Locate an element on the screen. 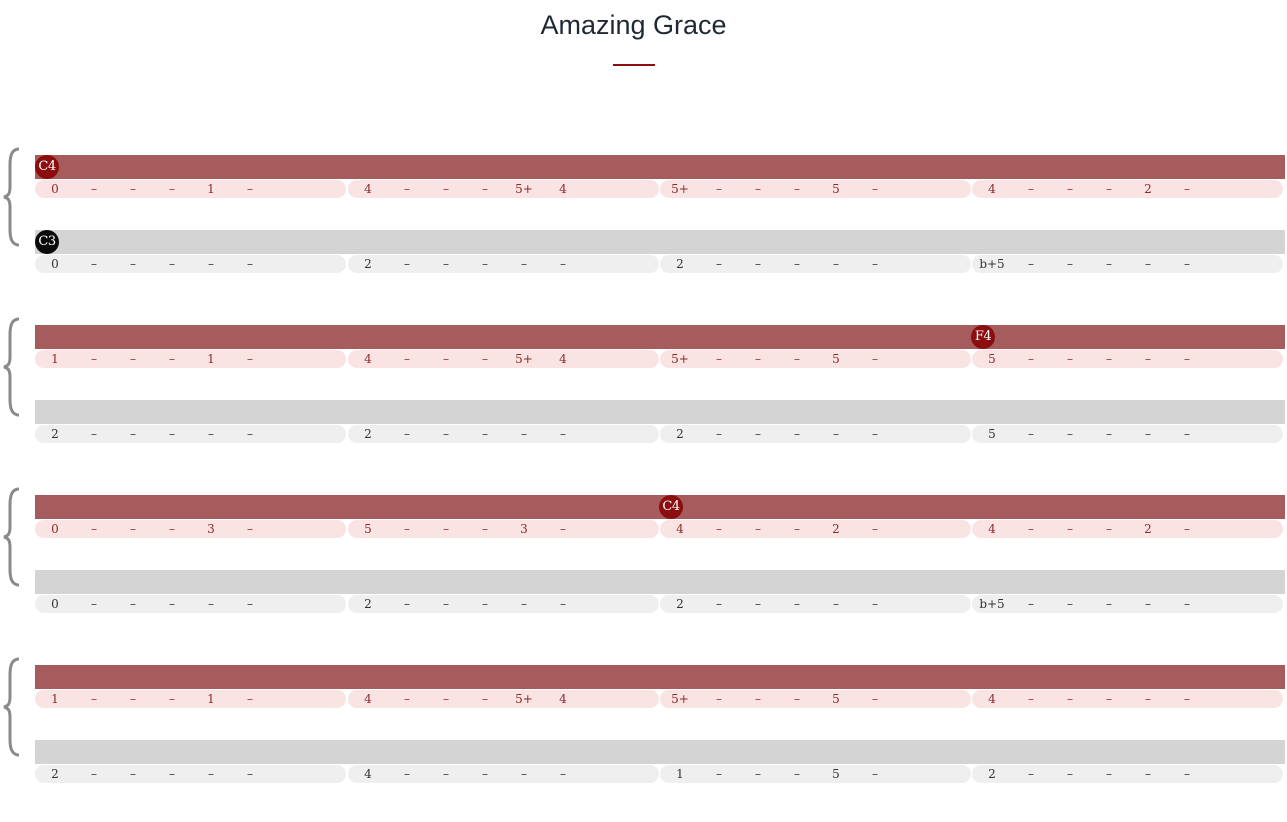 Image resolution: width=1287 pixels, height=822 pixels. title-divider is located at coordinates (634, 65).